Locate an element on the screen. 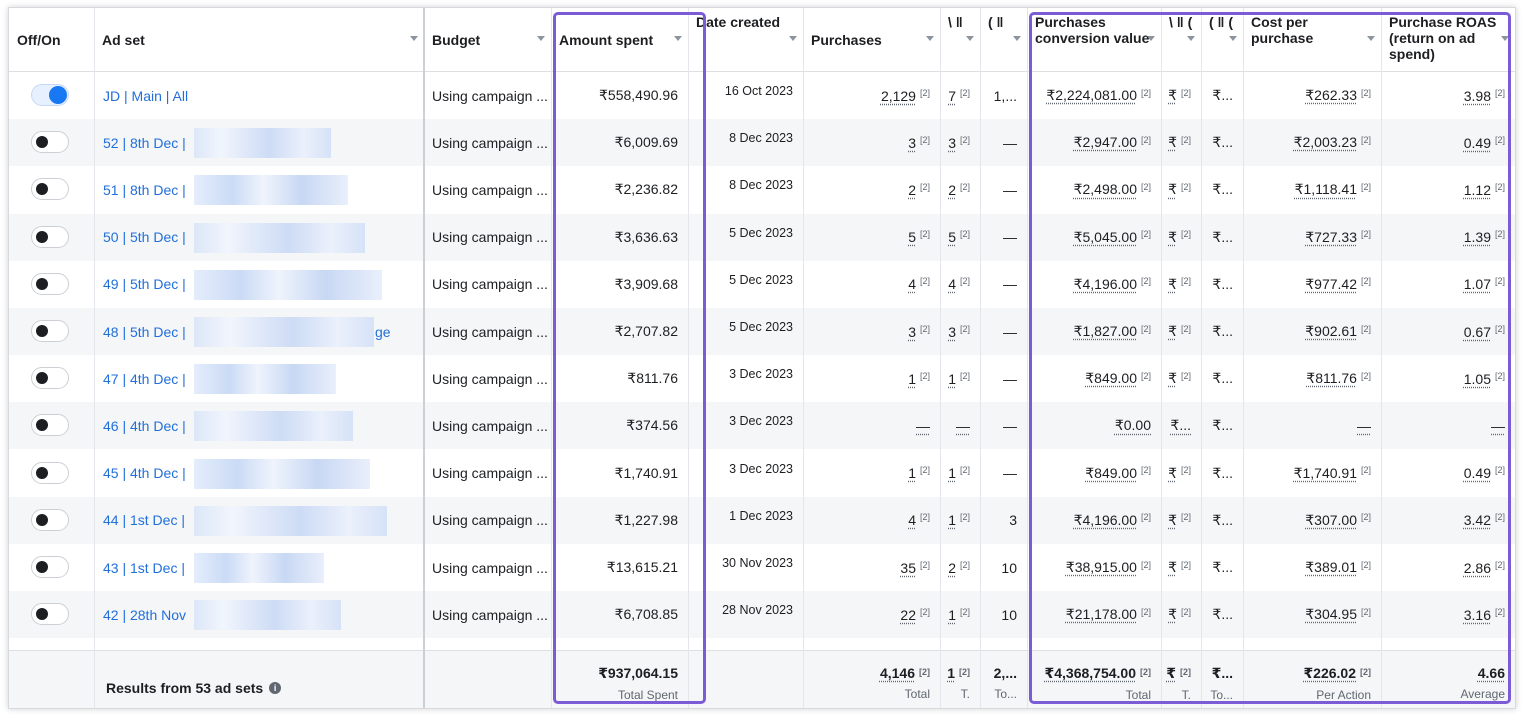  col-a-cell-value: 7 is located at coordinates (952, 95).